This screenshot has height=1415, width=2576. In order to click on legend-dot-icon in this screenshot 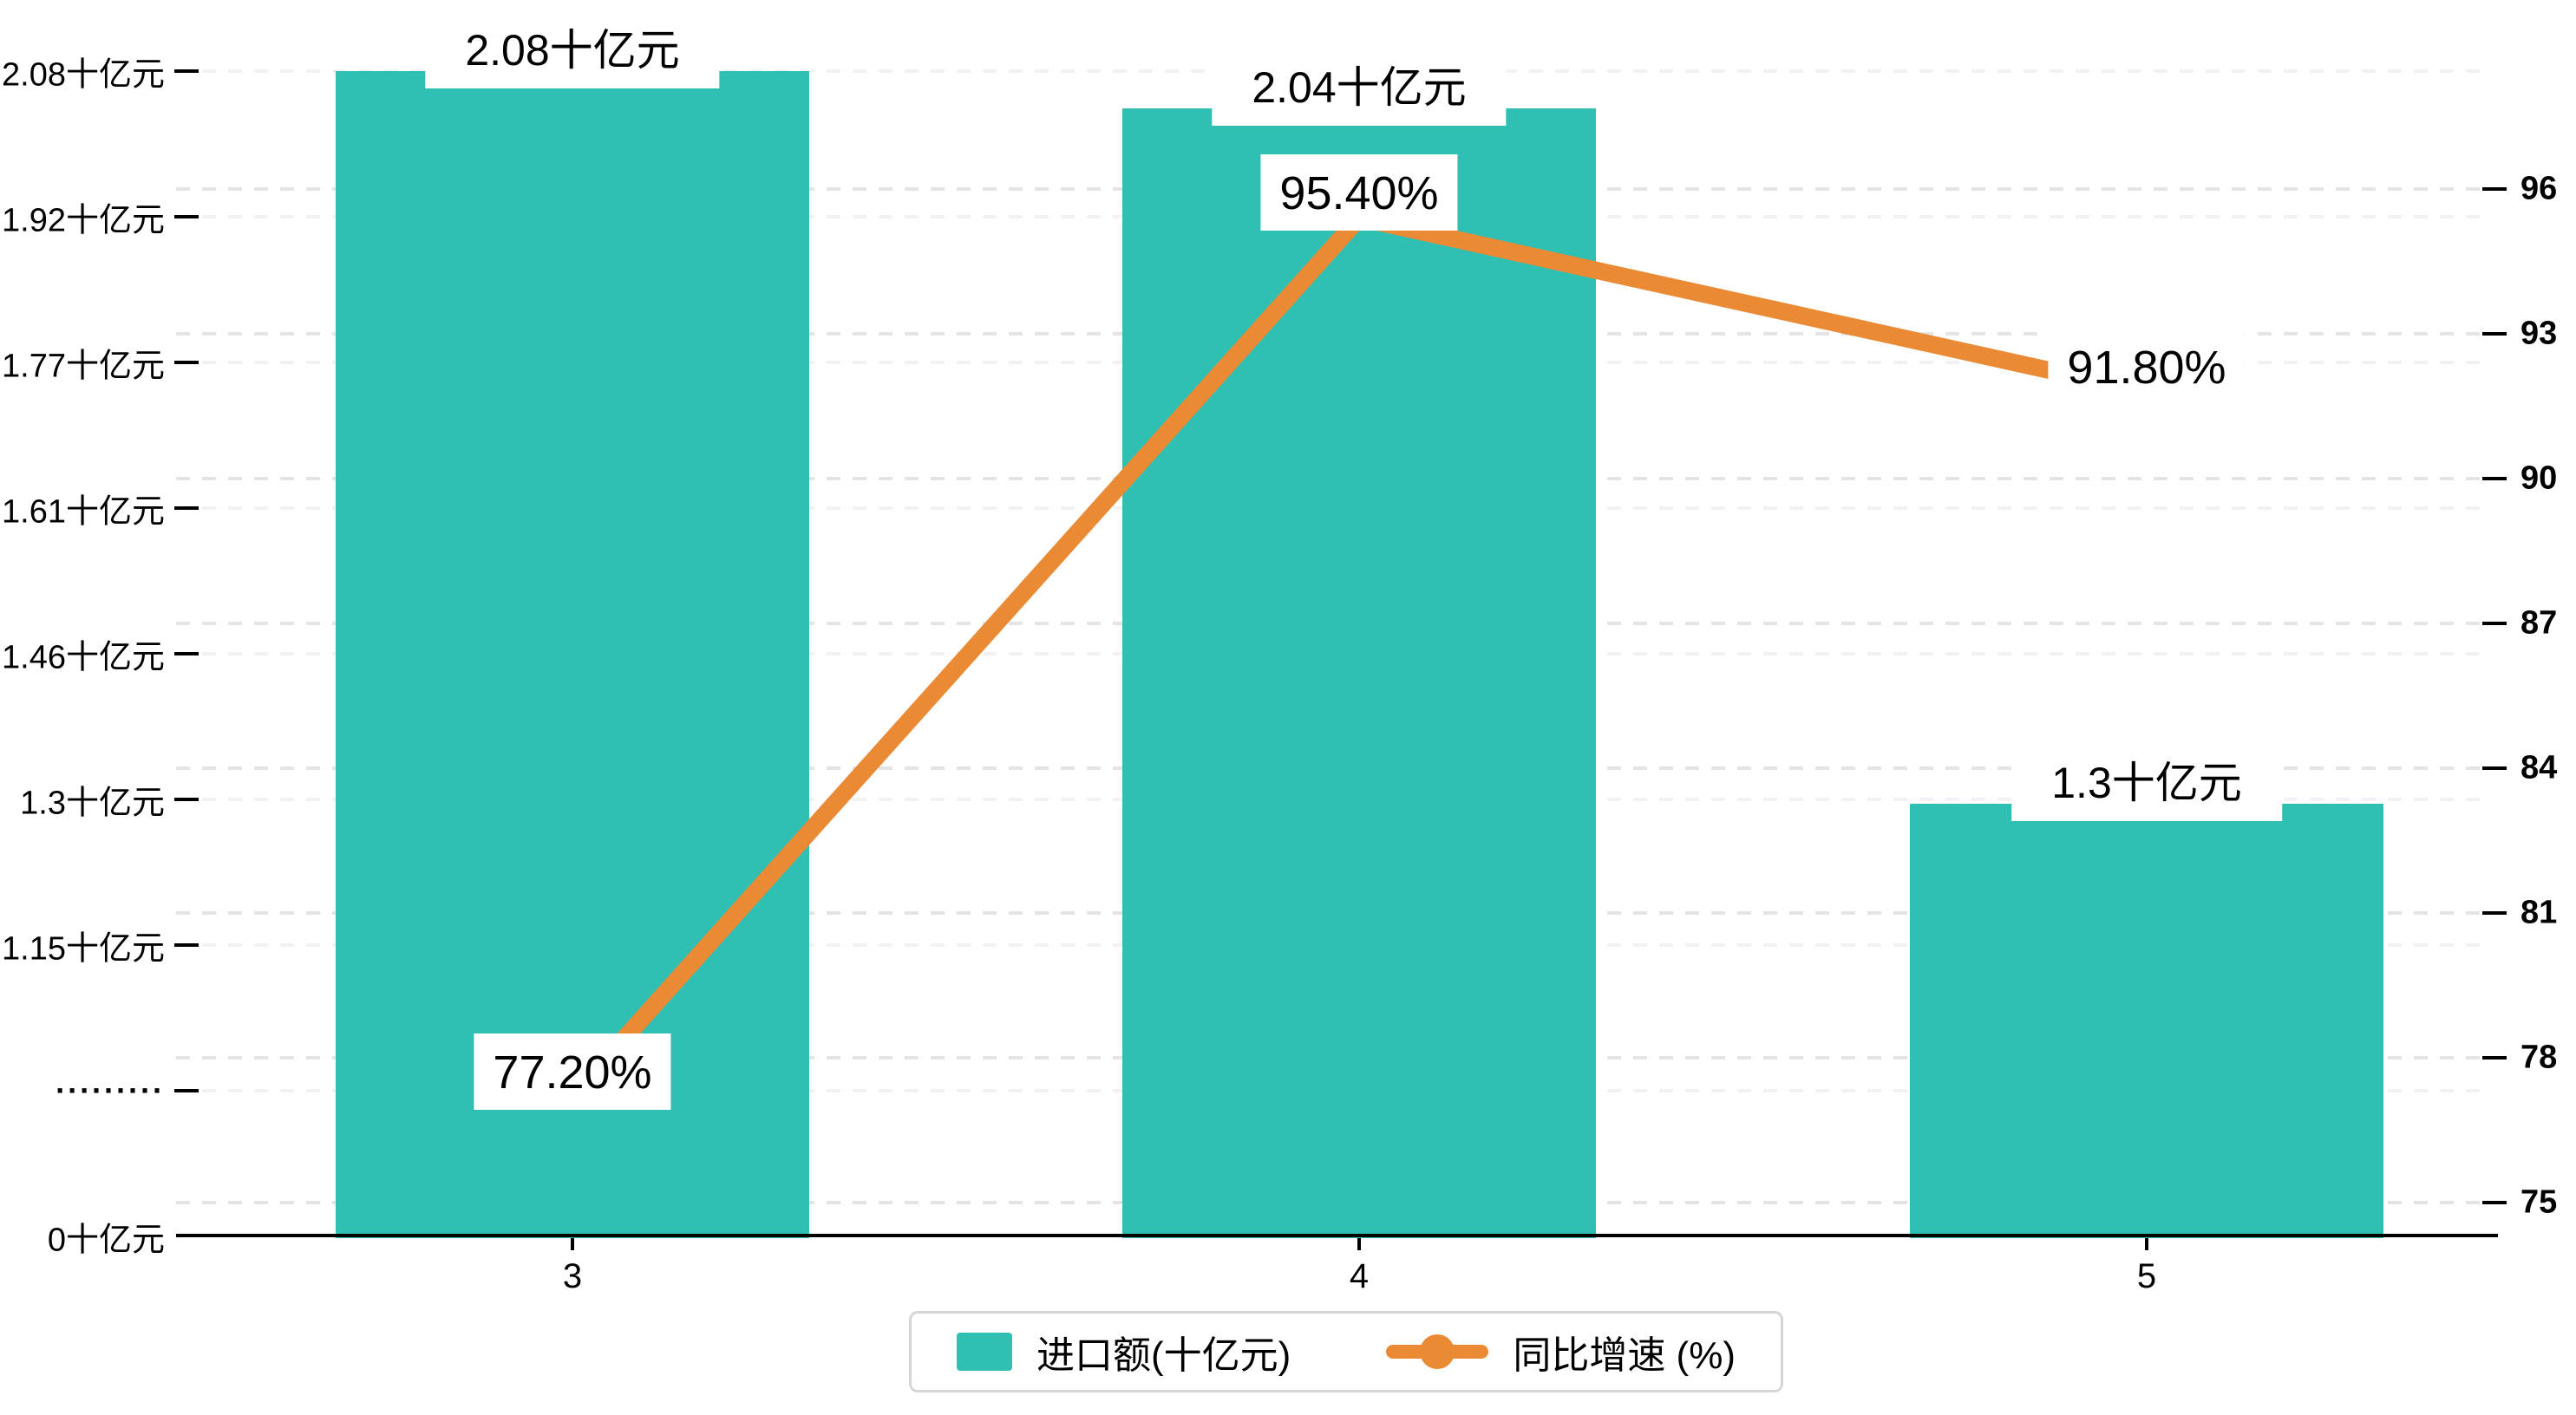, I will do `click(1437, 1351)`.